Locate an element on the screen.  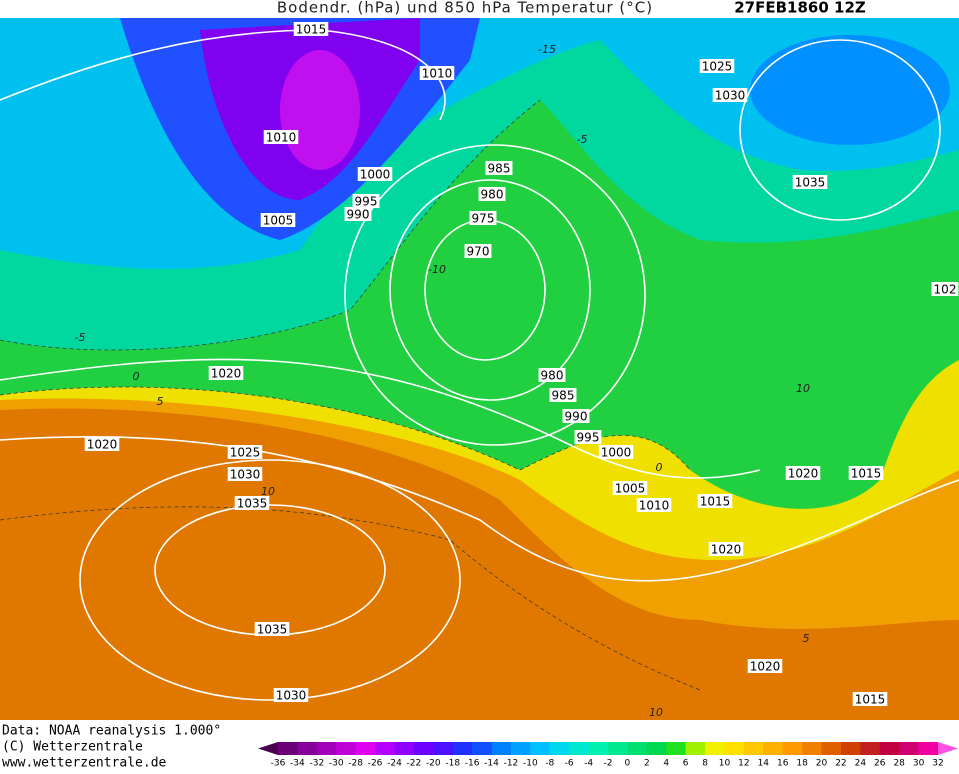
map-date: 27FEB1860 12Z is located at coordinates (800, 8).